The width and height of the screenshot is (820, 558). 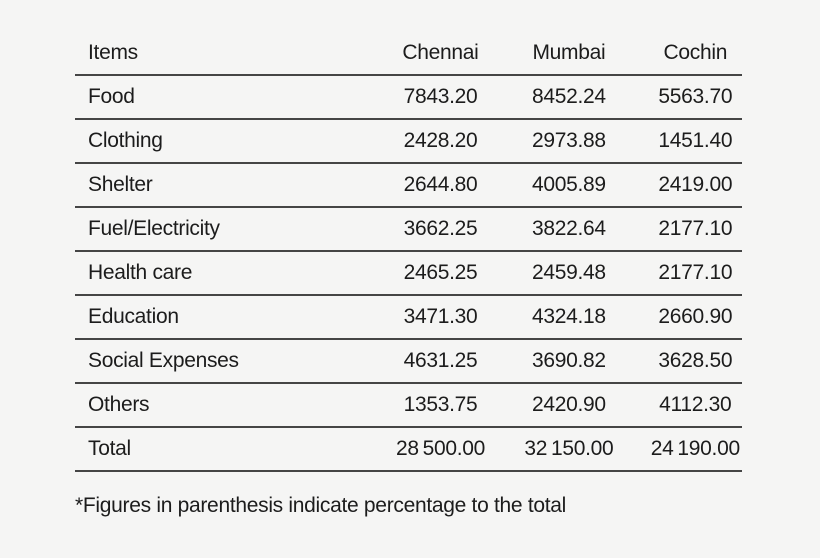 What do you see at coordinates (569, 273) in the screenshot?
I see `cell-value: 2459.48` at bounding box center [569, 273].